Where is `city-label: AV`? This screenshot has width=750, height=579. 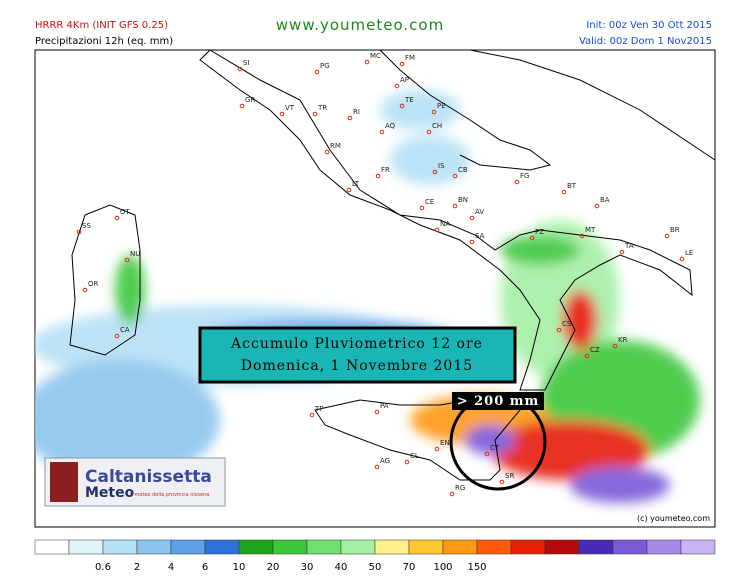
city-label: AV is located at coordinates (479, 212).